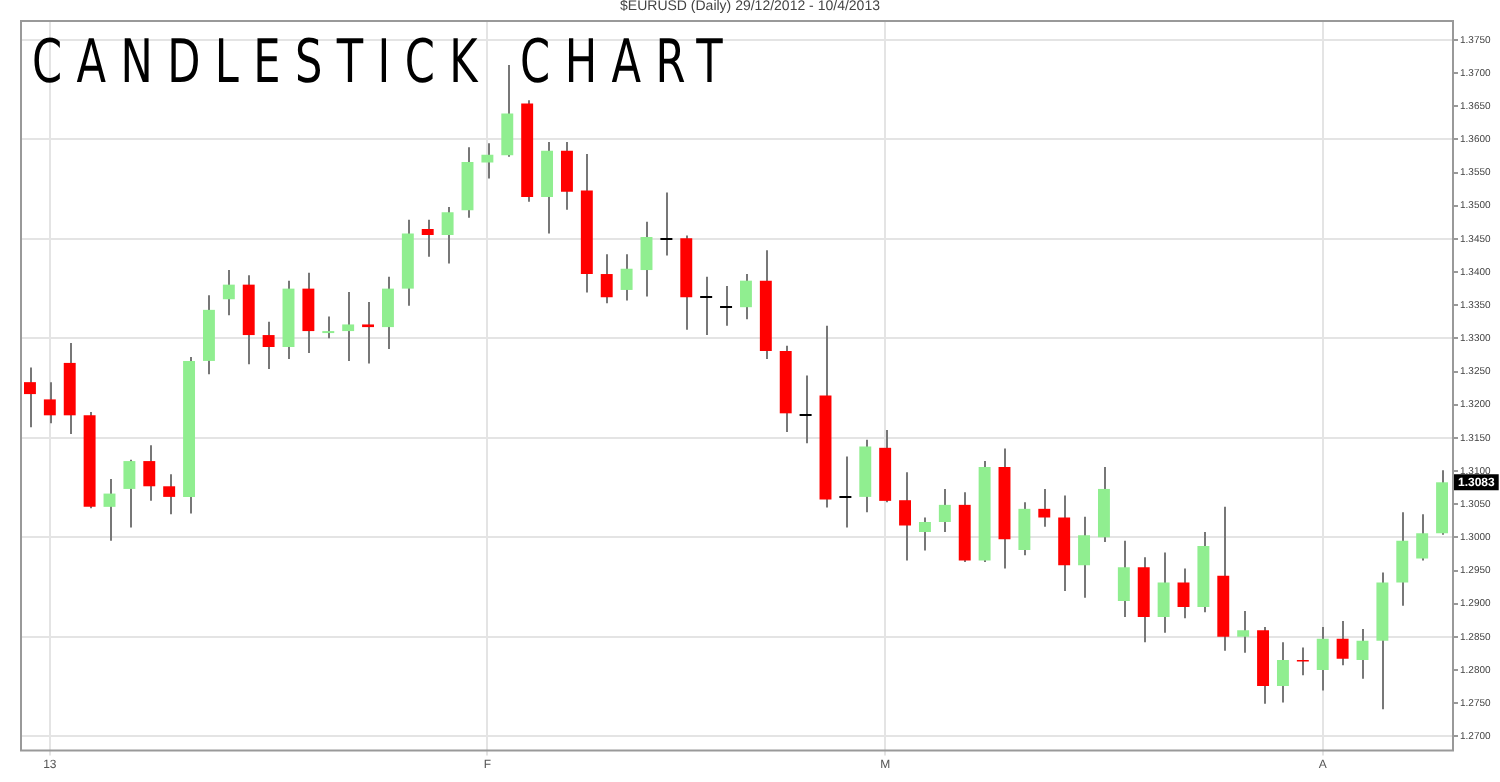 This screenshot has width=1500, height=782. What do you see at coordinates (385, 63) in the screenshot?
I see `chart-title: CANDLESTICK CHART` at bounding box center [385, 63].